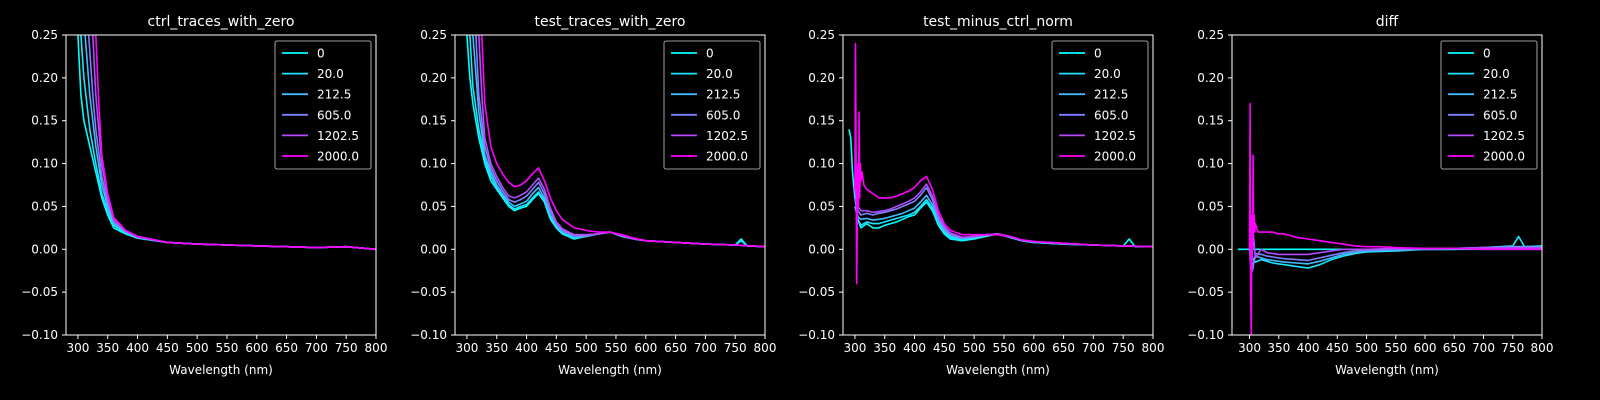 The width and height of the screenshot is (1600, 400). I want to click on chart-title: test_traces_with_zero, so click(610, 22).